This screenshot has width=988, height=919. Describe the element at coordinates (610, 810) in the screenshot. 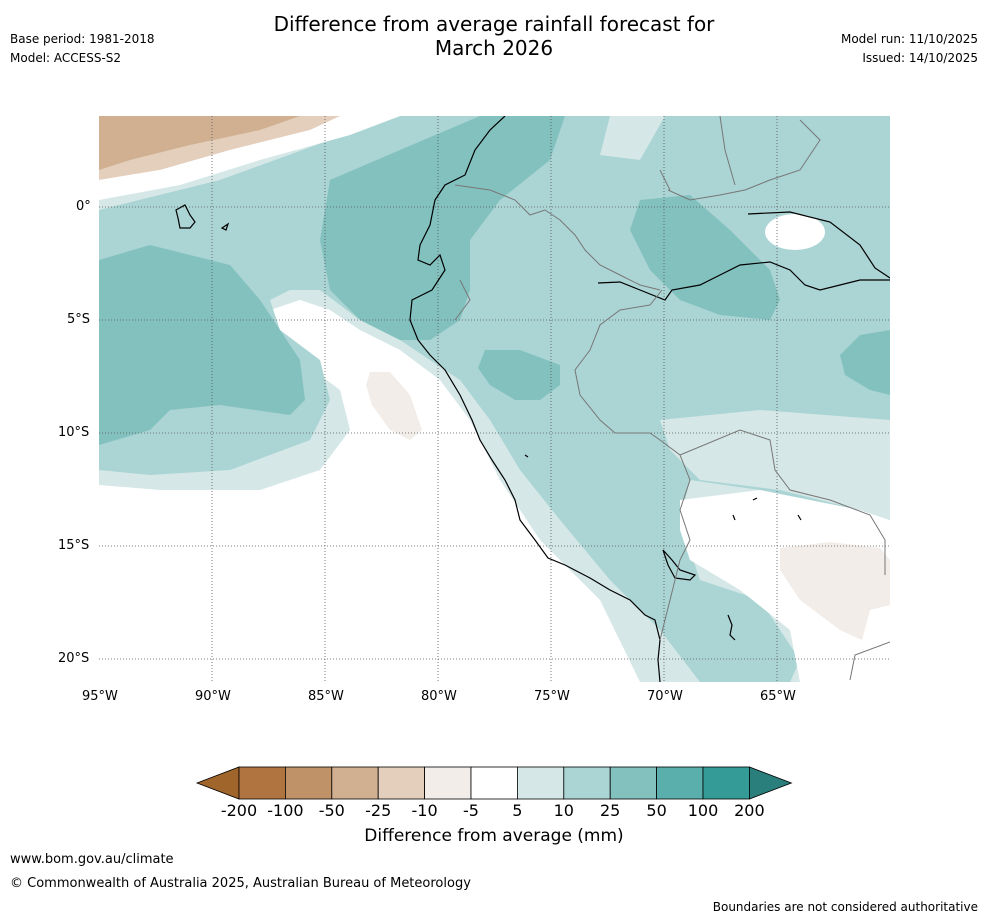

I see `colorbar-tick-label: 25` at that location.